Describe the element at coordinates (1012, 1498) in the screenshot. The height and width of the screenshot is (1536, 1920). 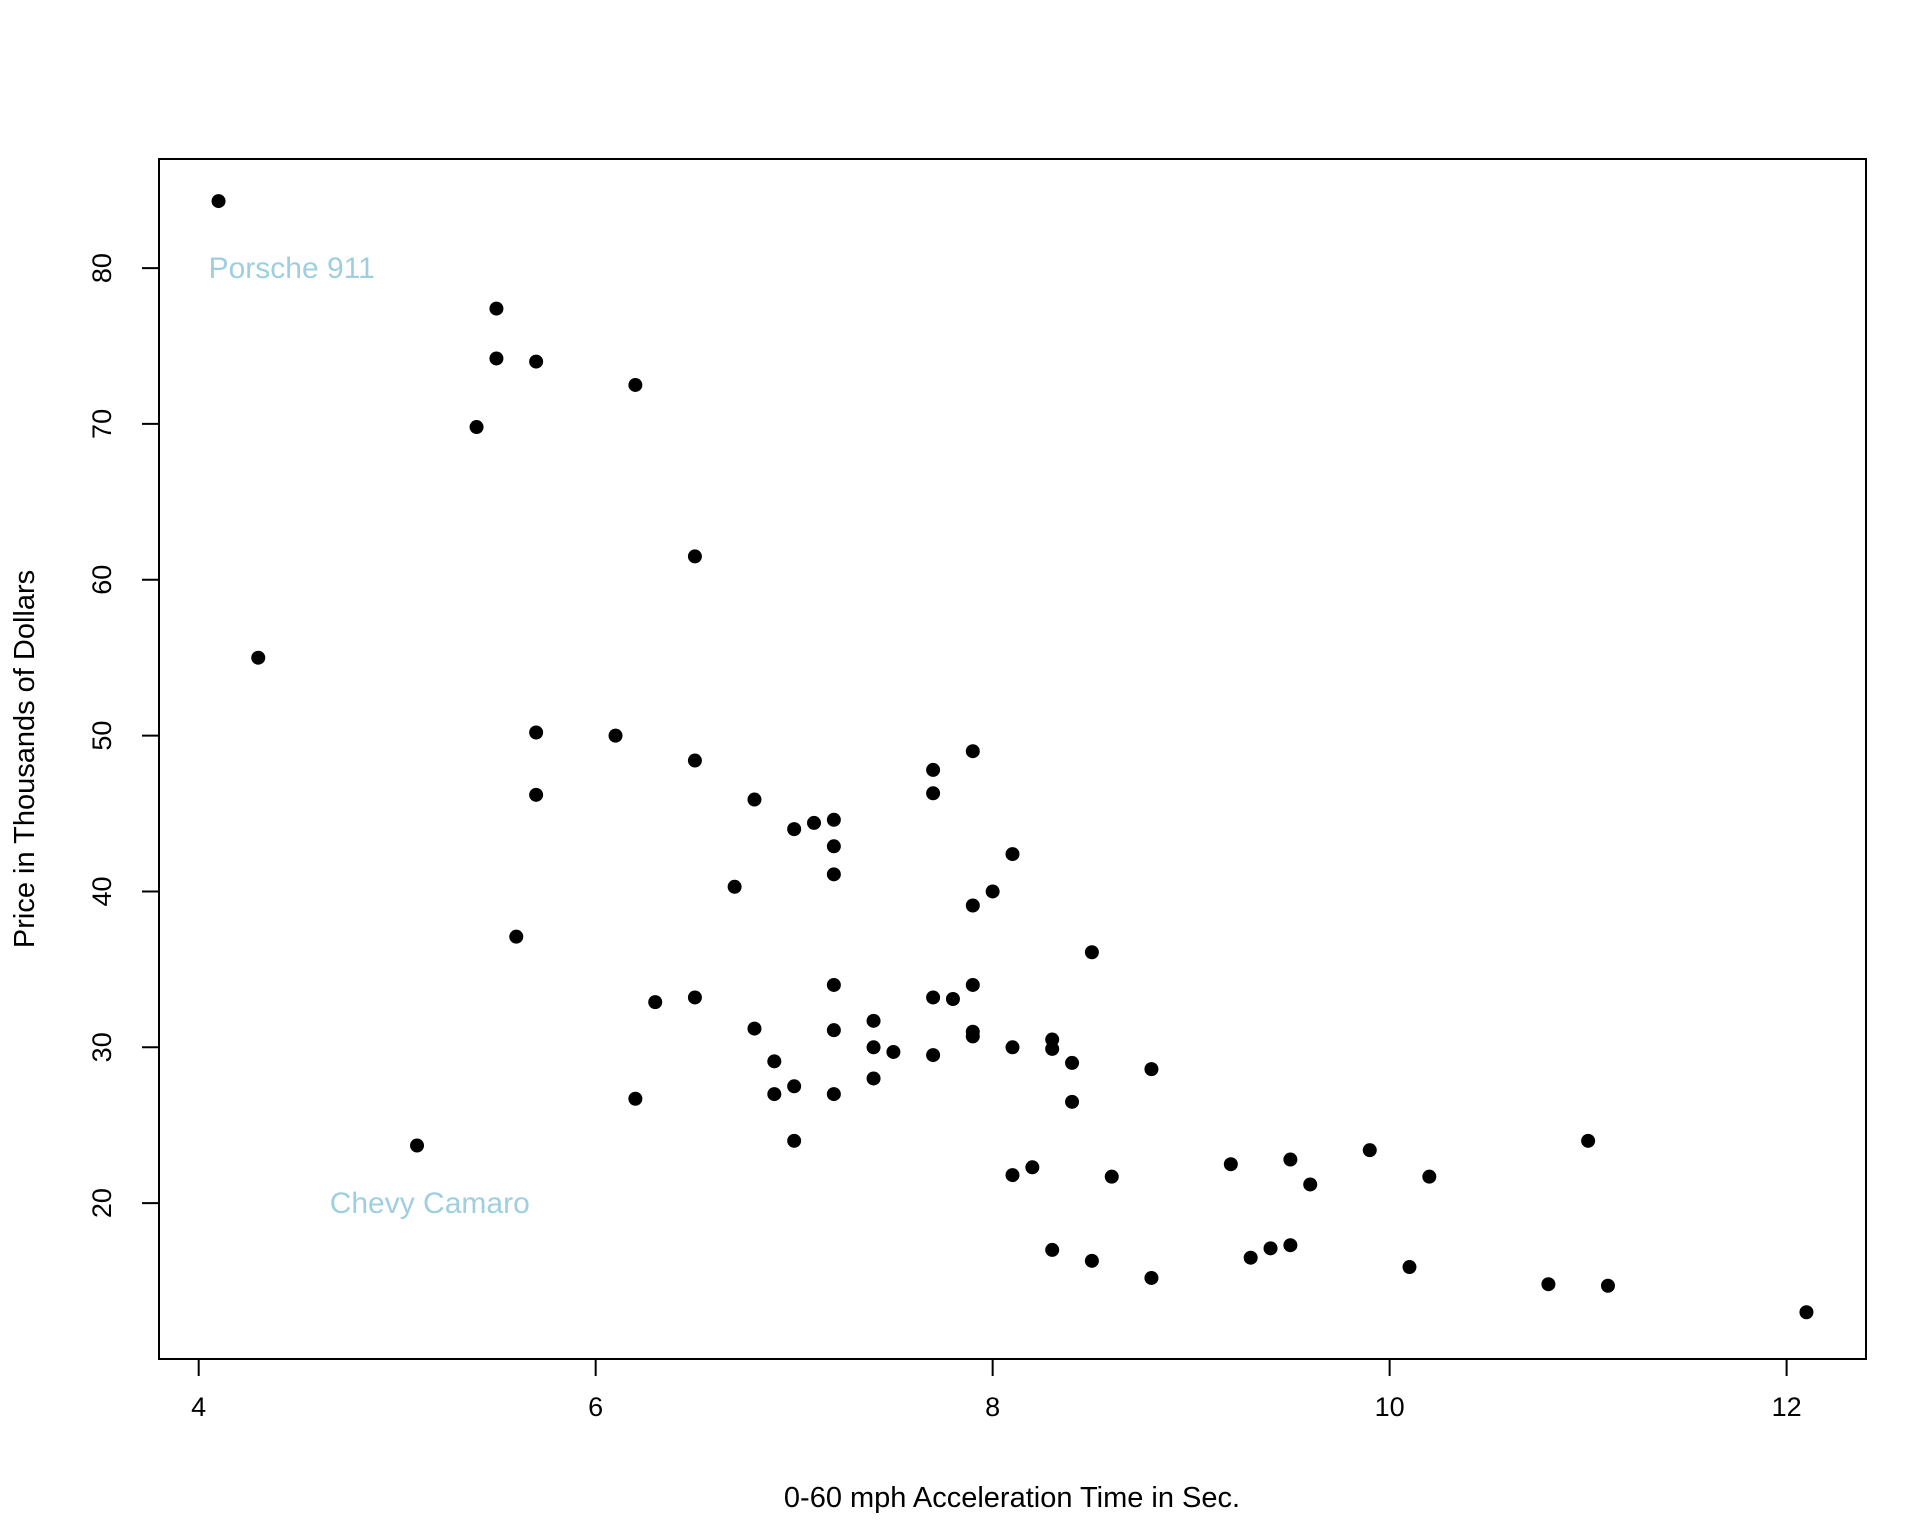
I see `x-axis-label: 0-60 mph Acceleration Time in Sec.` at that location.